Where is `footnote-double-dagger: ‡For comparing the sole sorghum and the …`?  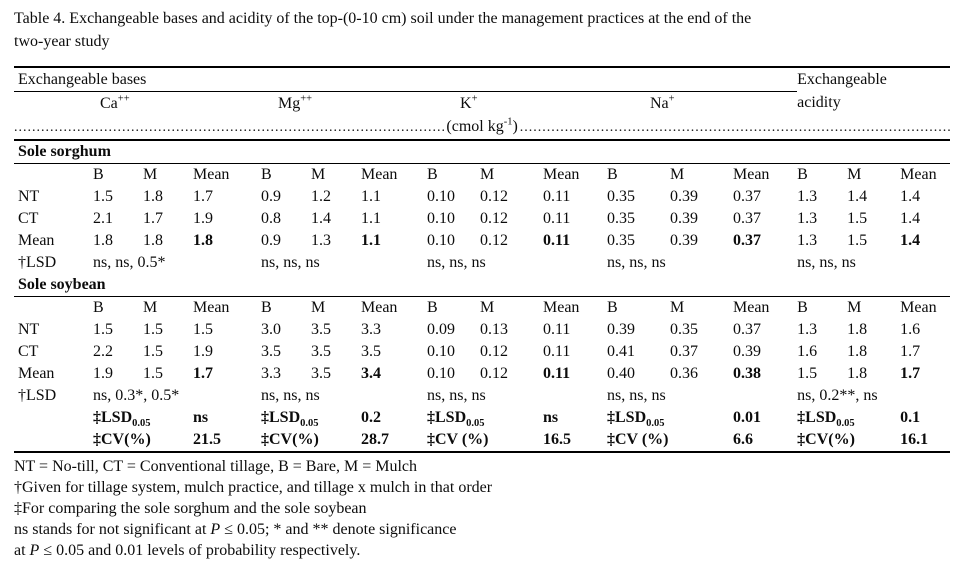
footnote-double-dagger: ‡For comparing the sole sorghum and the … is located at coordinates (190, 508).